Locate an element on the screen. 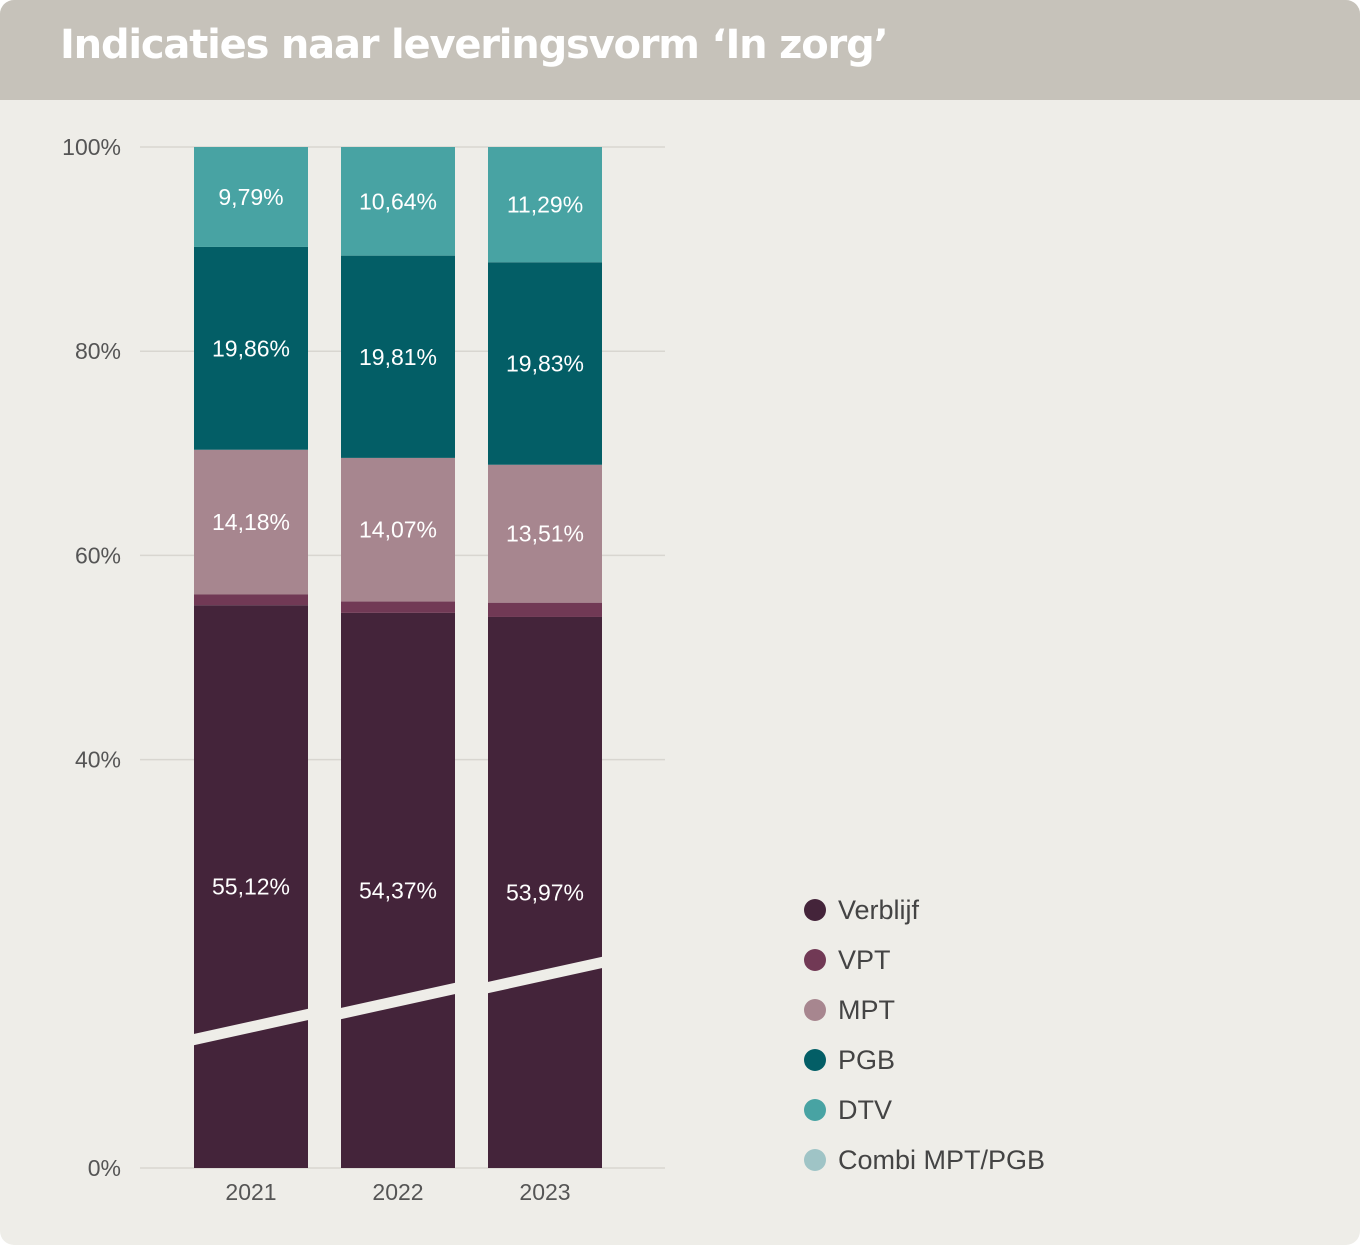  x-tick-label: 2022 is located at coordinates (397, 1192).